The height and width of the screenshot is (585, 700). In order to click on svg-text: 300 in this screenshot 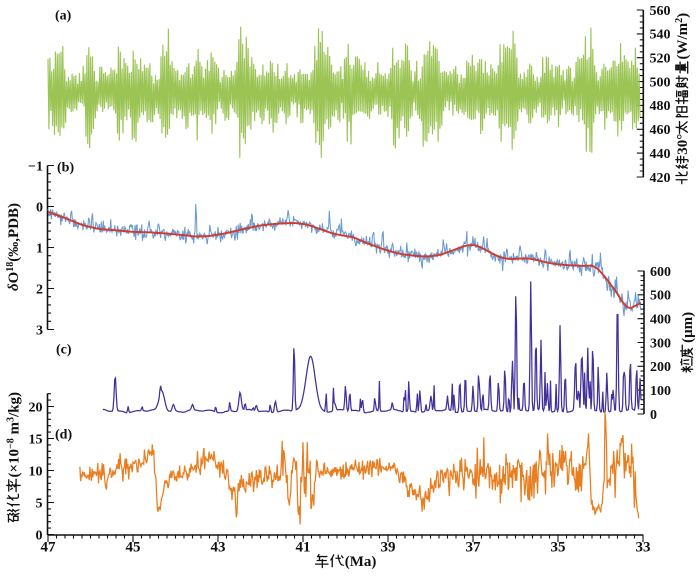, I will do `click(660, 343)`.